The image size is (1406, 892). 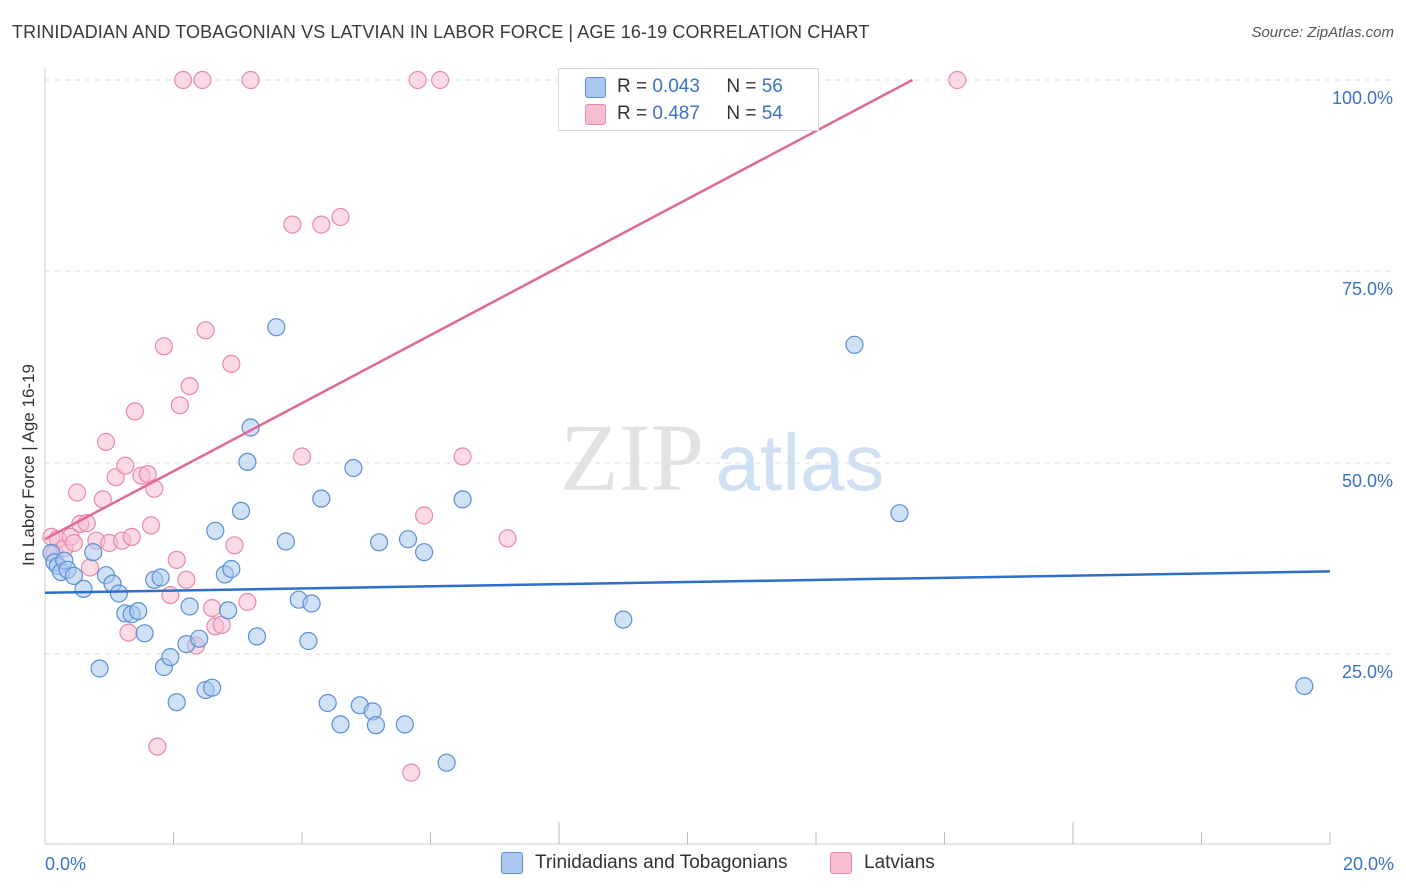 I want to click on correlation-legend: R = 0.043 N = 56 R = 0.487 N = 54, so click(x=688, y=99).